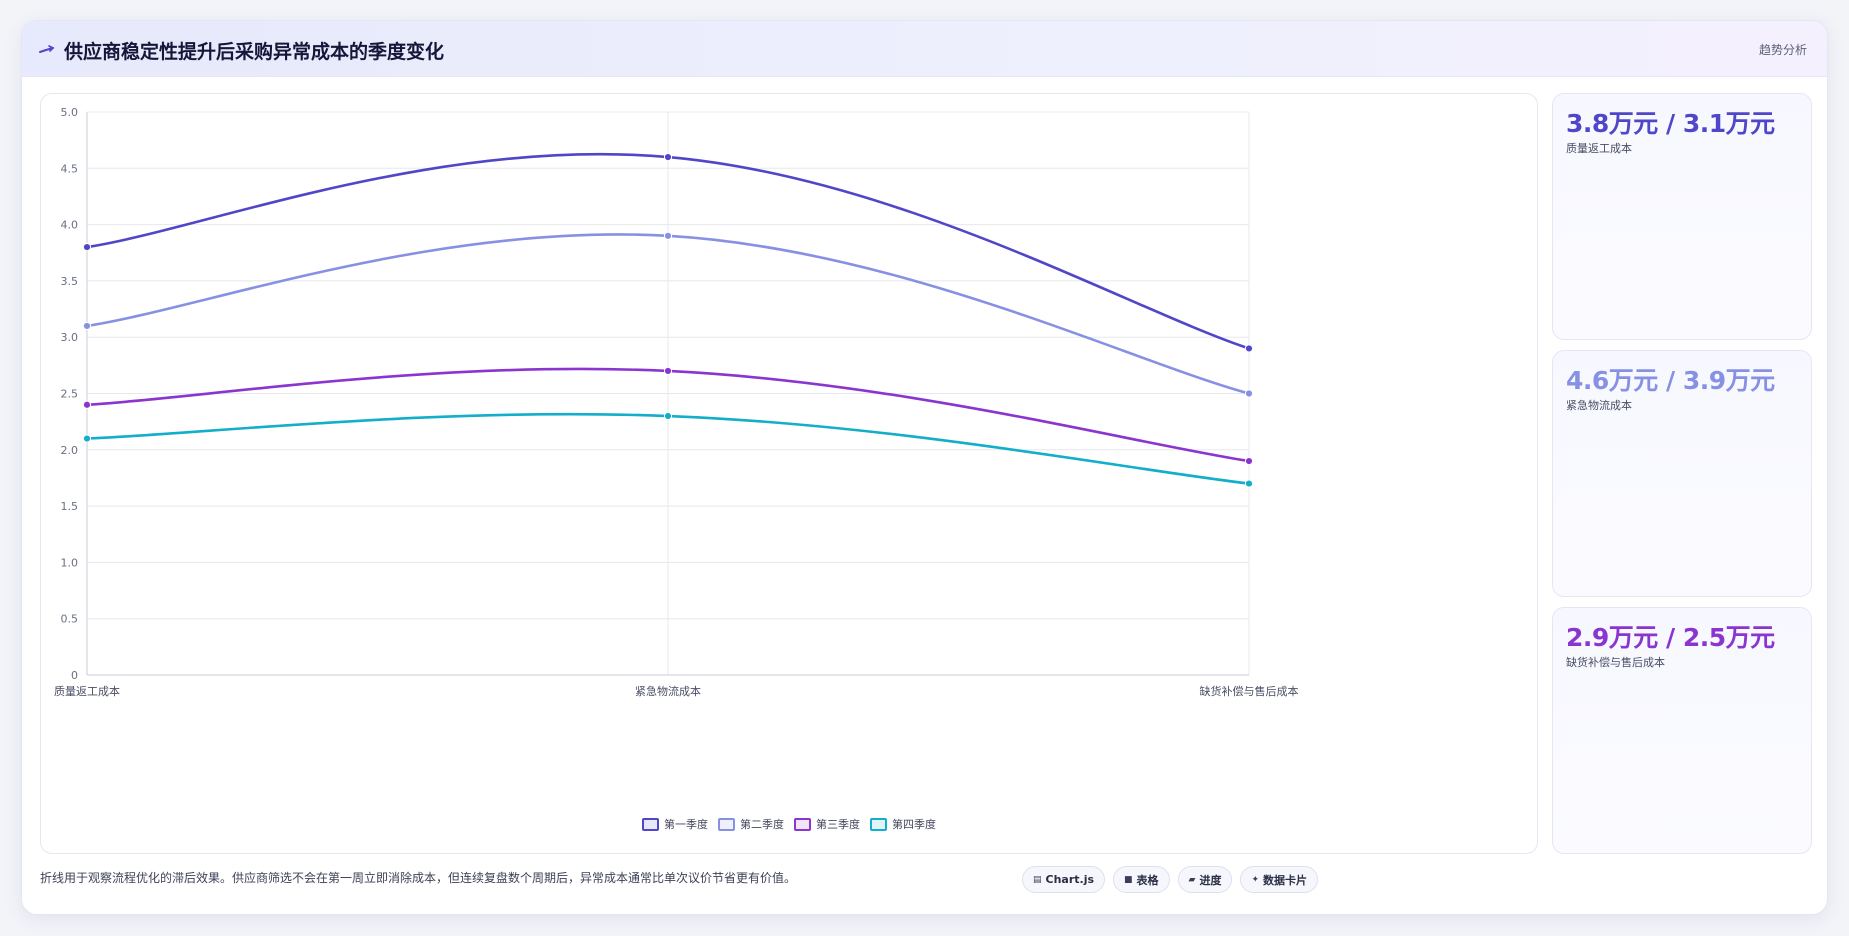 The width and height of the screenshot is (1849, 936). Describe the element at coordinates (1147, 880) in the screenshot. I see `chip-label: 表格` at that location.